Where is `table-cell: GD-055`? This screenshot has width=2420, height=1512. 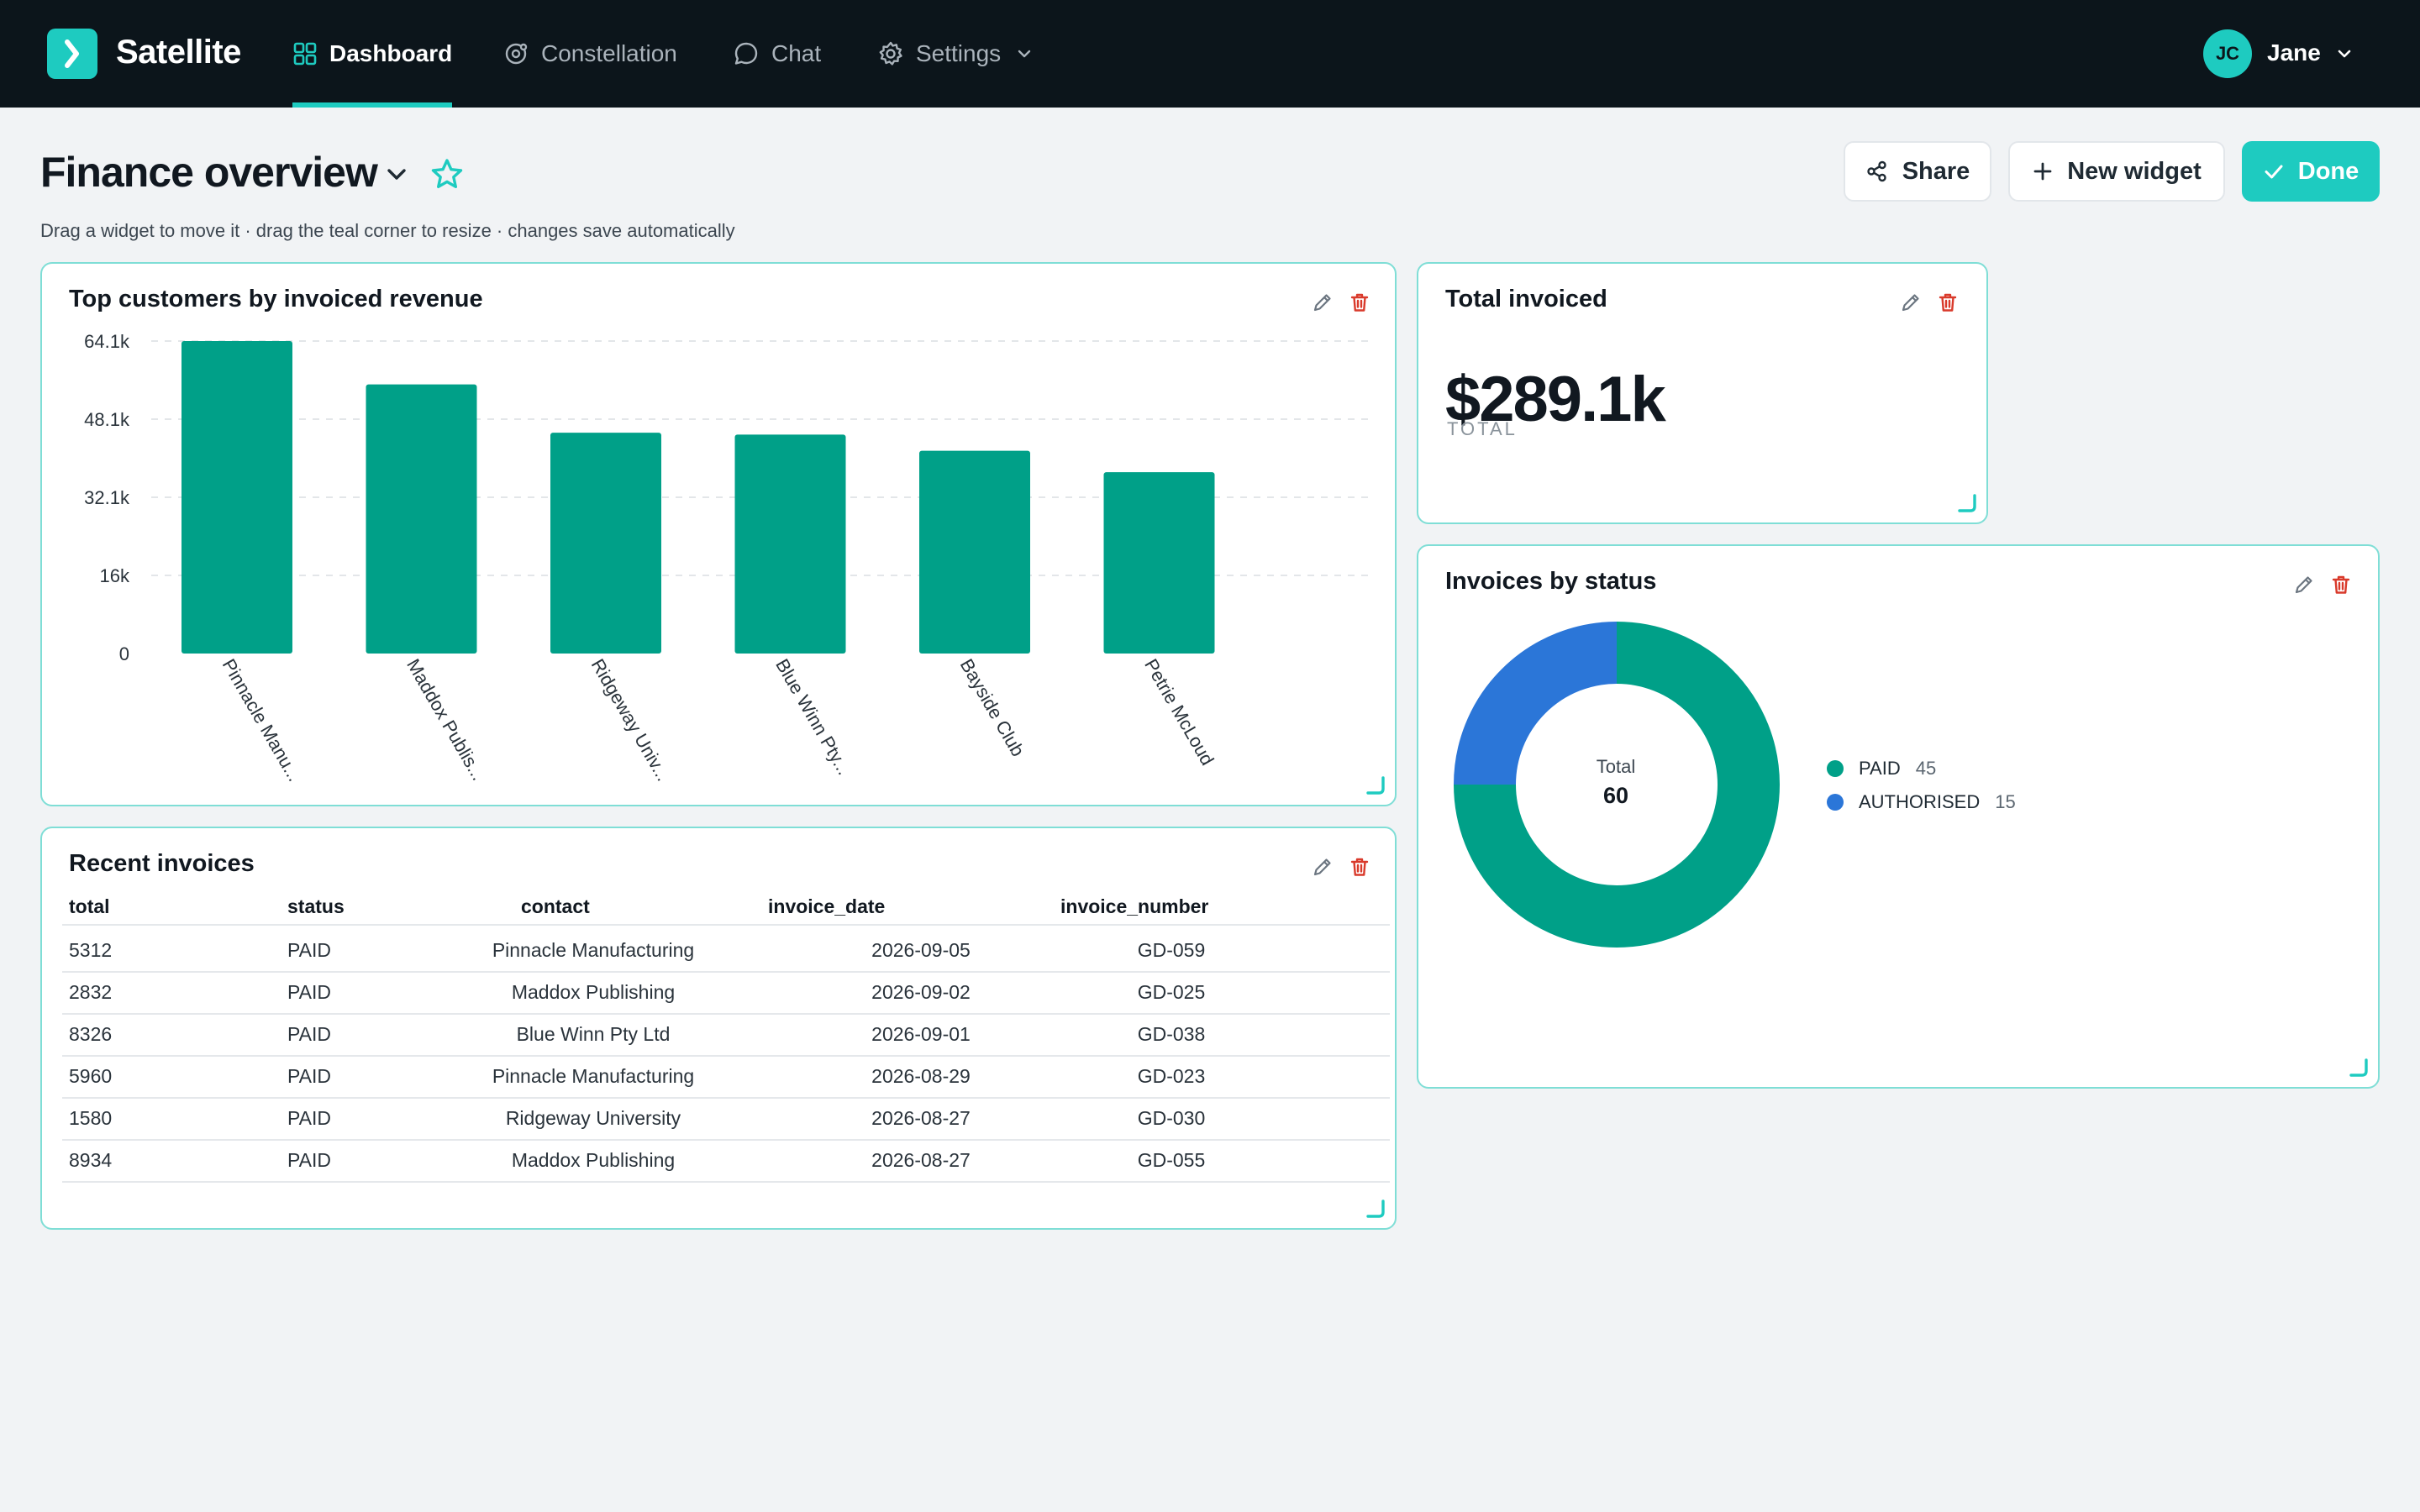
table-cell: GD-055 is located at coordinates (1171, 1160).